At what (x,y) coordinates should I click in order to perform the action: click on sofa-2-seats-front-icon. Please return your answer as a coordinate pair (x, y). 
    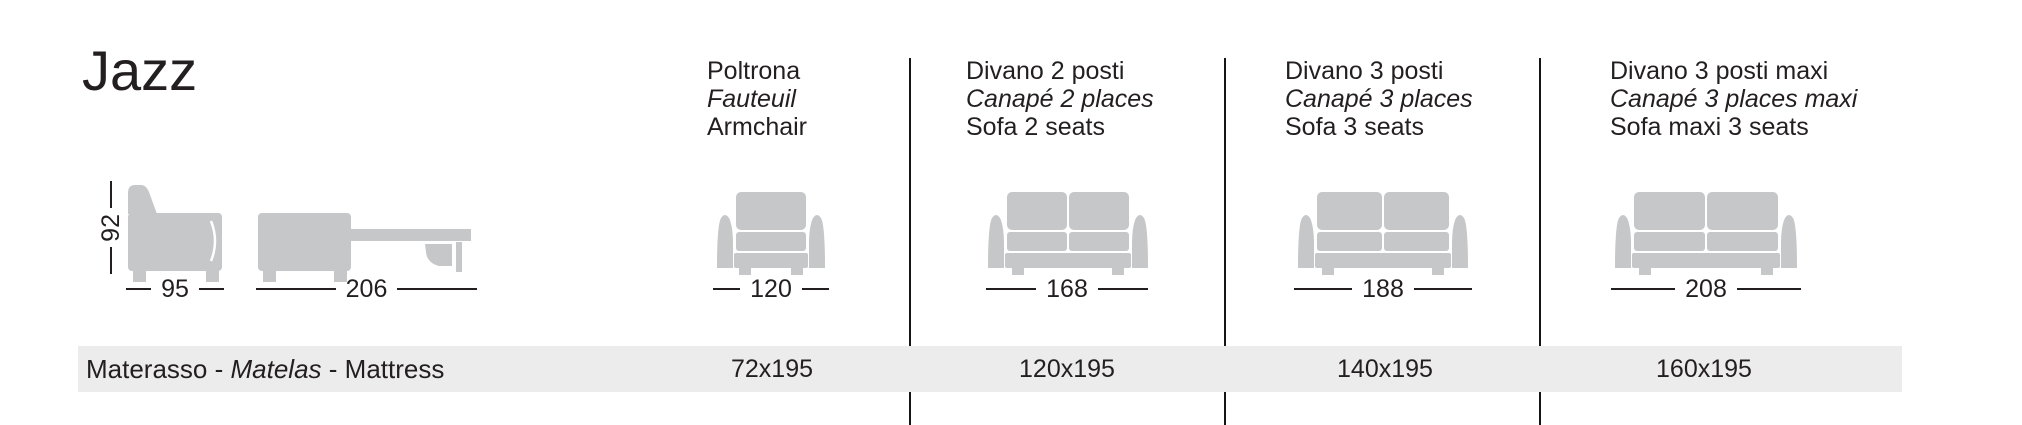
    Looking at the image, I should click on (1068, 229).